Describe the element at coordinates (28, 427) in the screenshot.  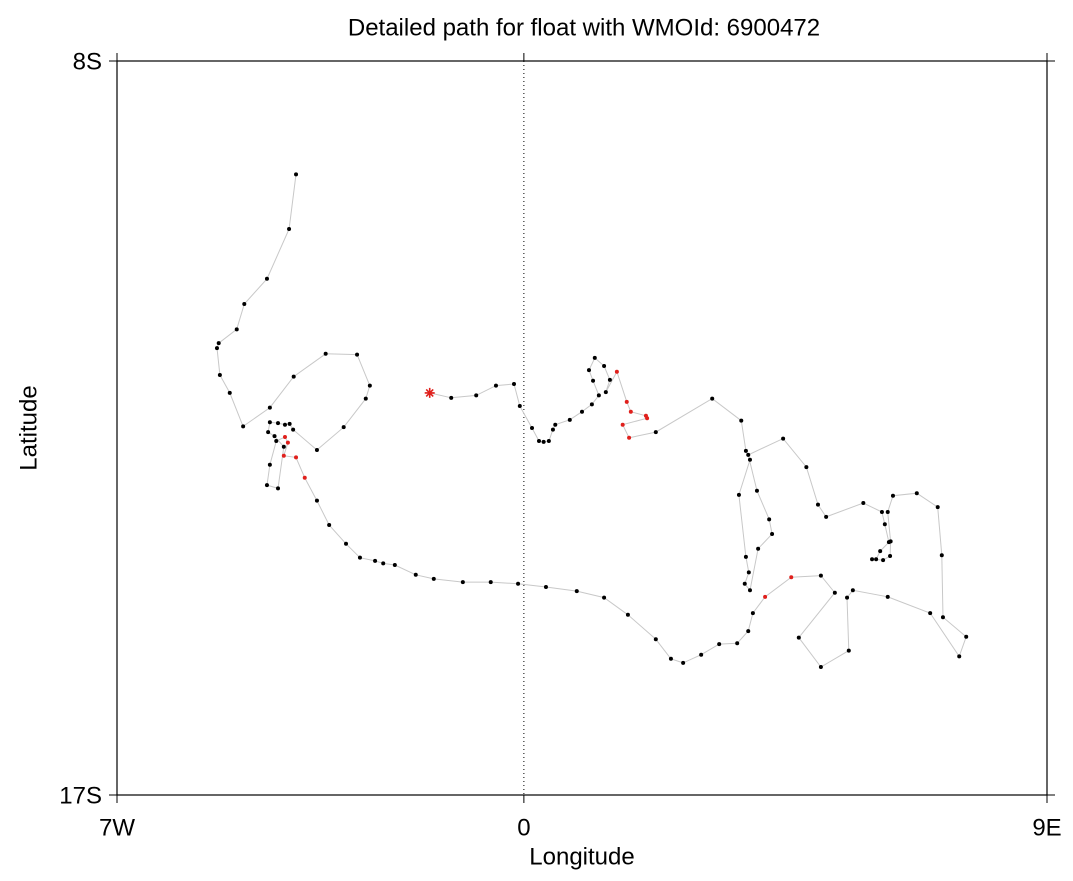
I see `y-axis-title: Latitude` at that location.